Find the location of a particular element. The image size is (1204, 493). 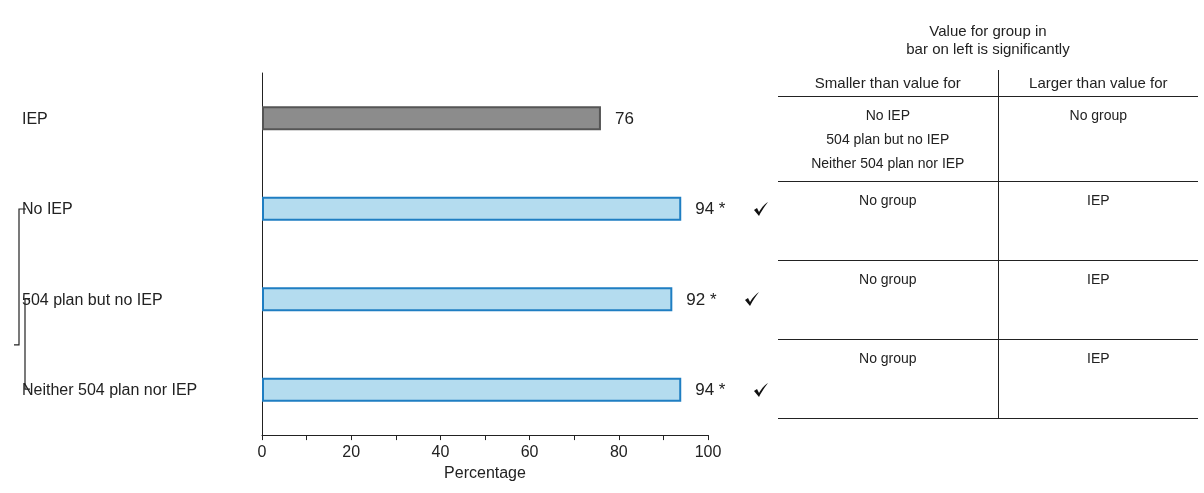

y-tick-label: 504 plan but no IEP is located at coordinates (92, 299).